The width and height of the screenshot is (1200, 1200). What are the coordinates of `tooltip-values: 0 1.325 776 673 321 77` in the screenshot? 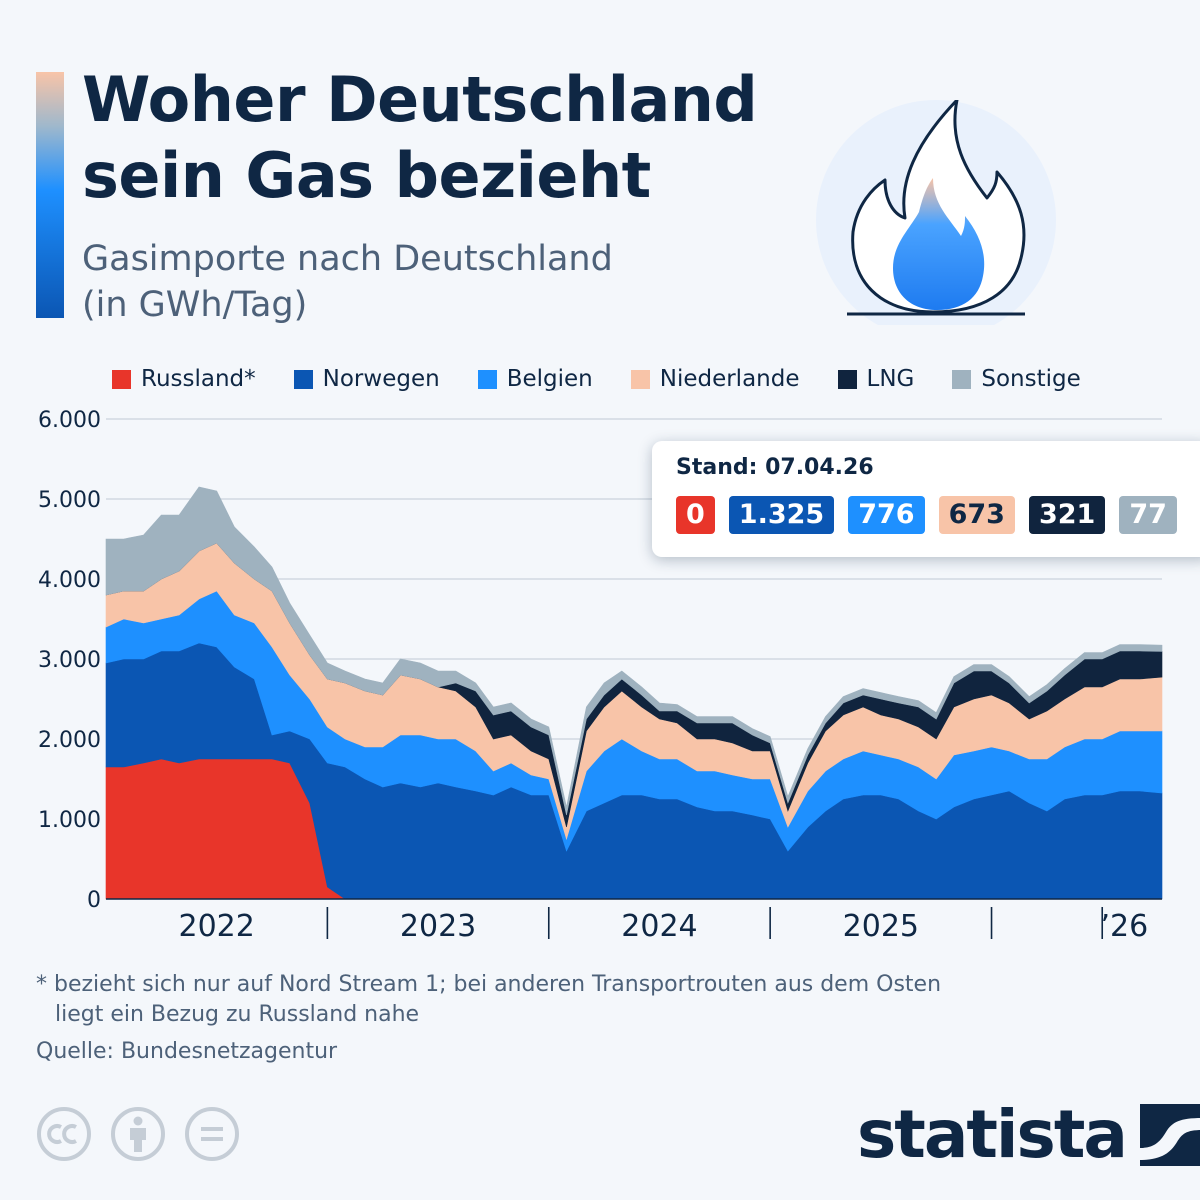 It's located at (933, 515).